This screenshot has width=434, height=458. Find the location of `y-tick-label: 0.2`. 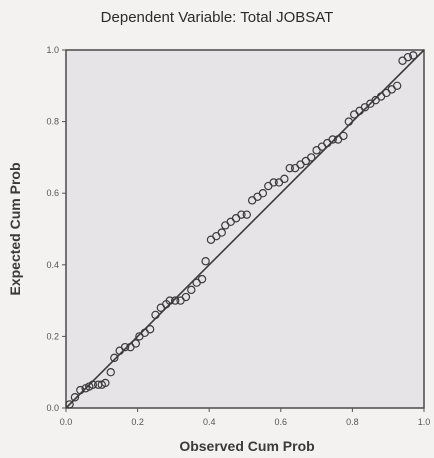

y-tick-label: 0.2 is located at coordinates (52, 336).